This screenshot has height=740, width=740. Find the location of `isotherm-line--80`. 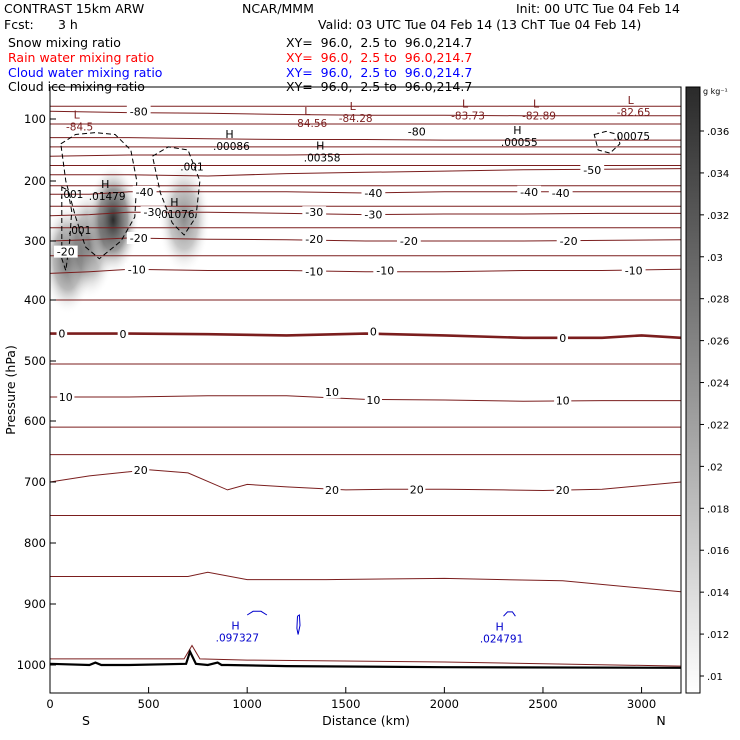

isotherm-line--80 is located at coordinates (365, 113).